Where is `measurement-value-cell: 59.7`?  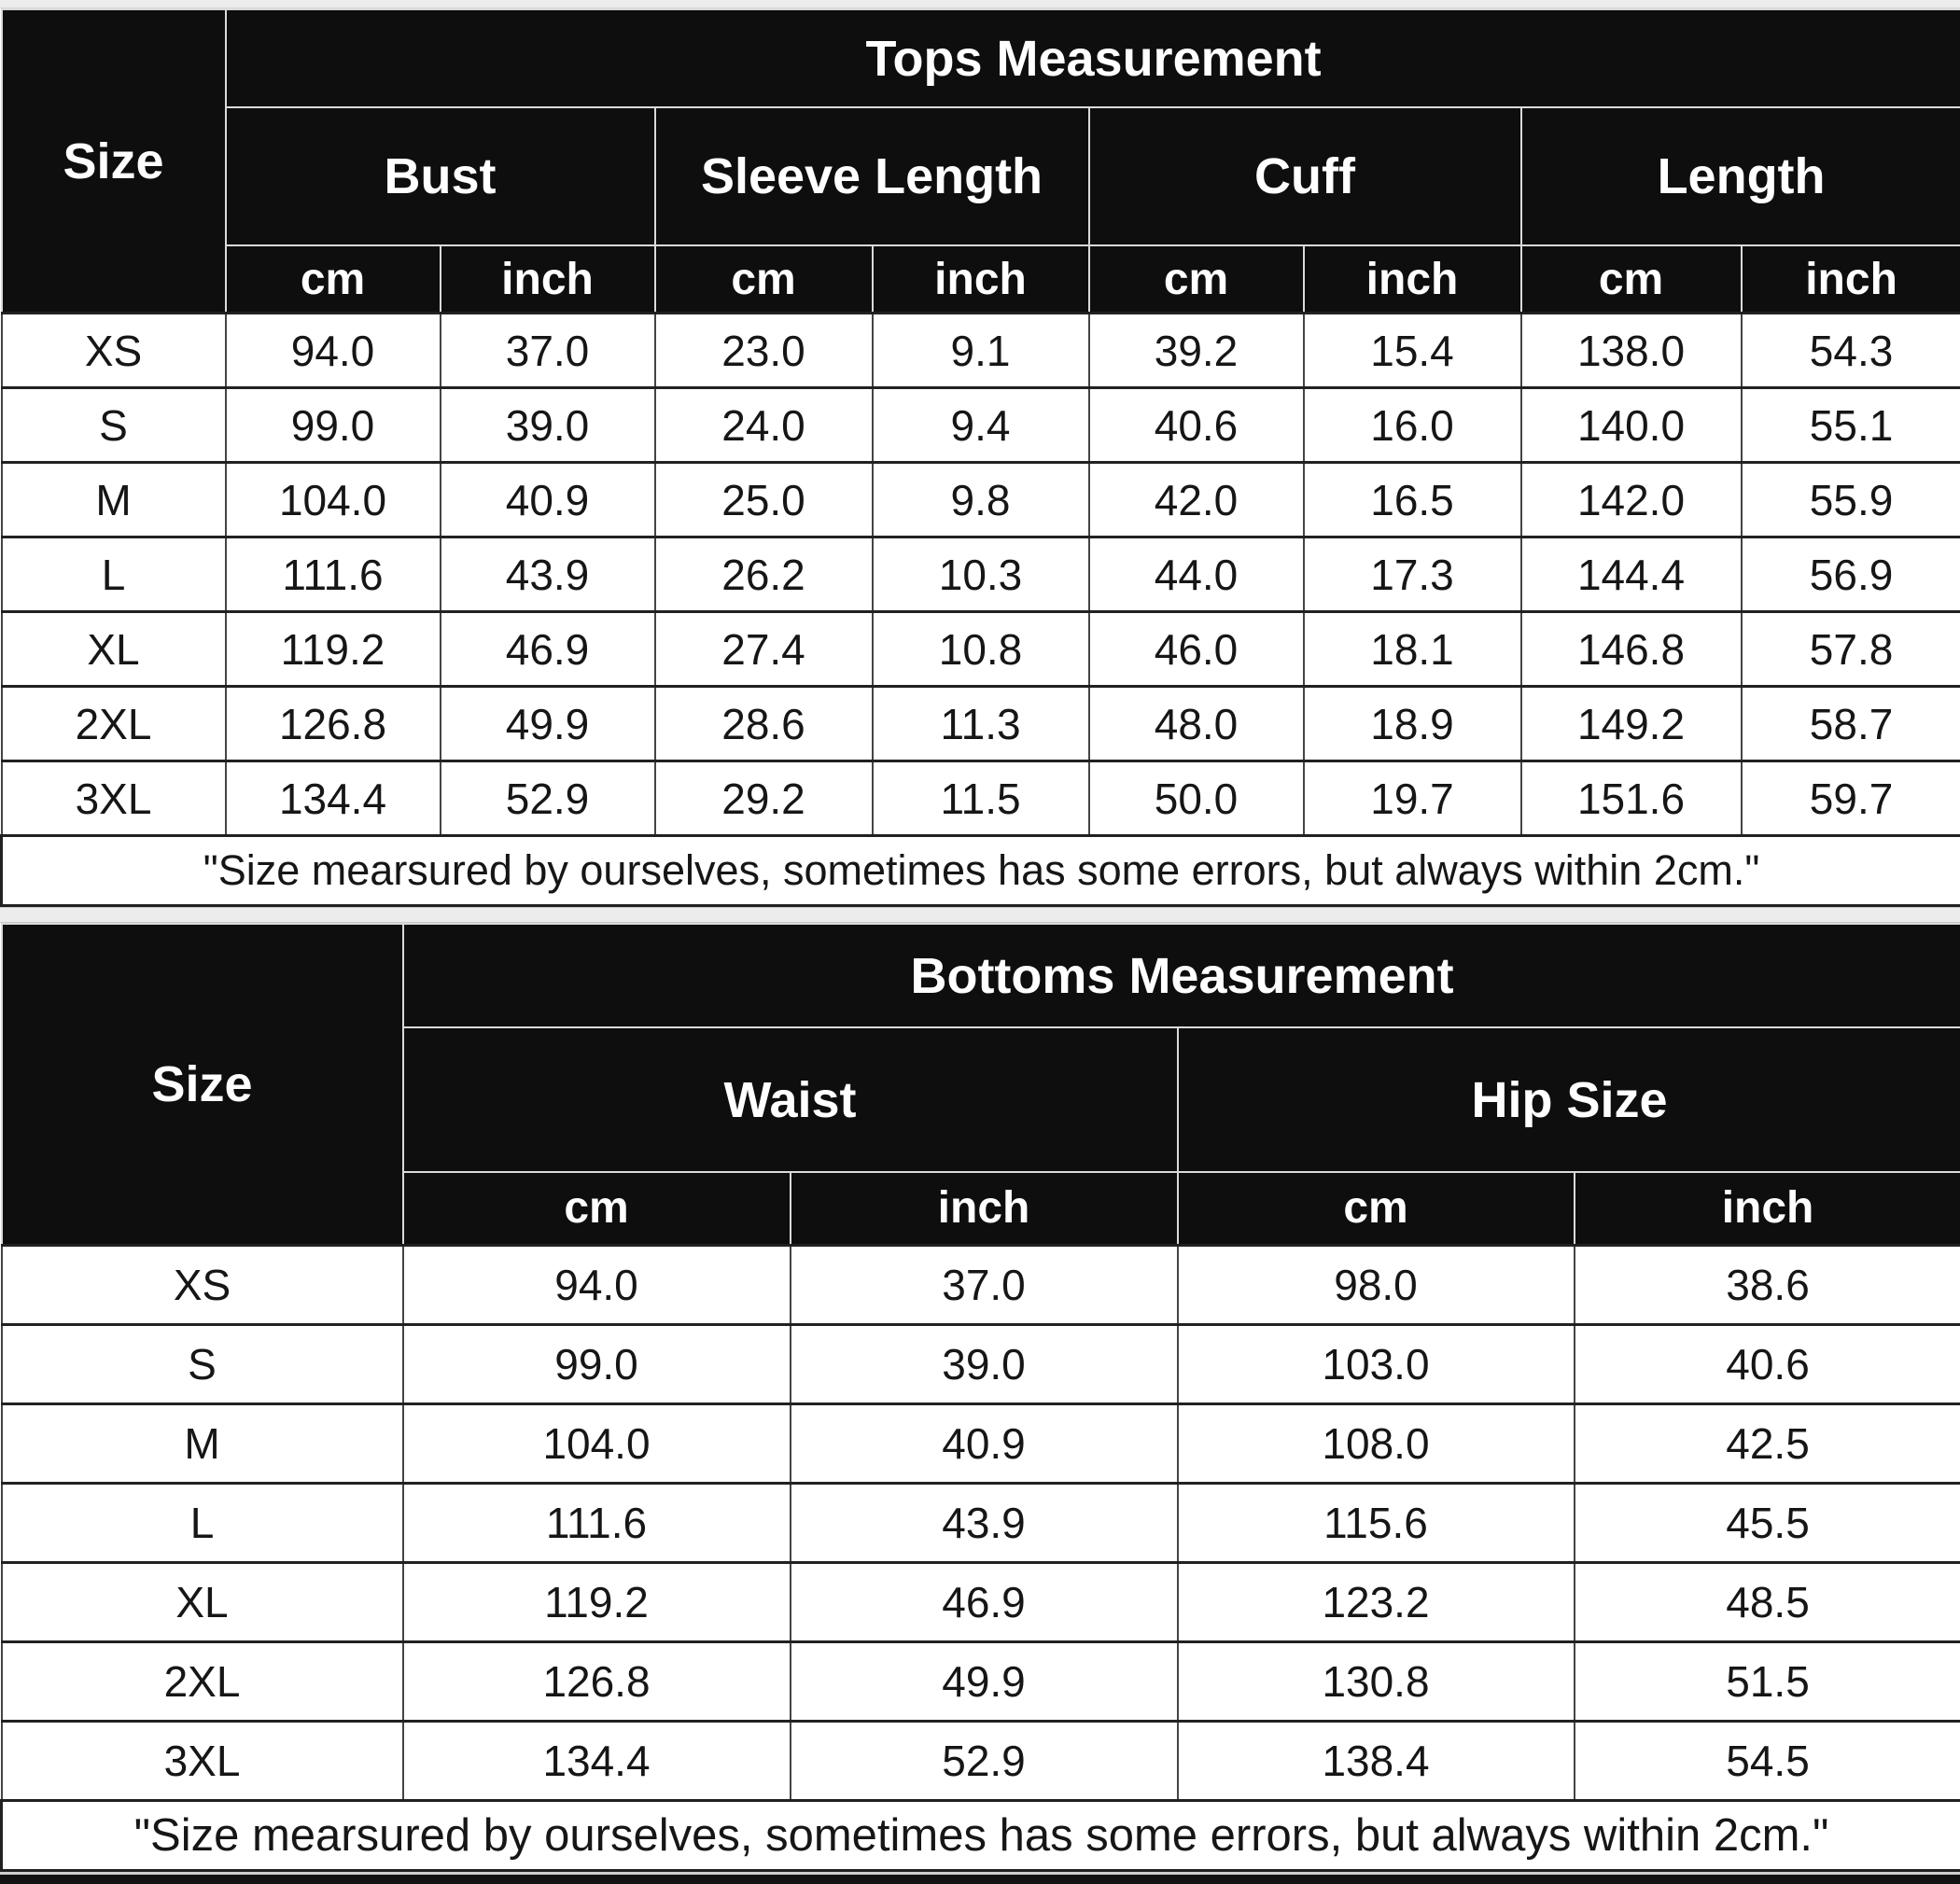 measurement-value-cell: 59.7 is located at coordinates (1850, 798).